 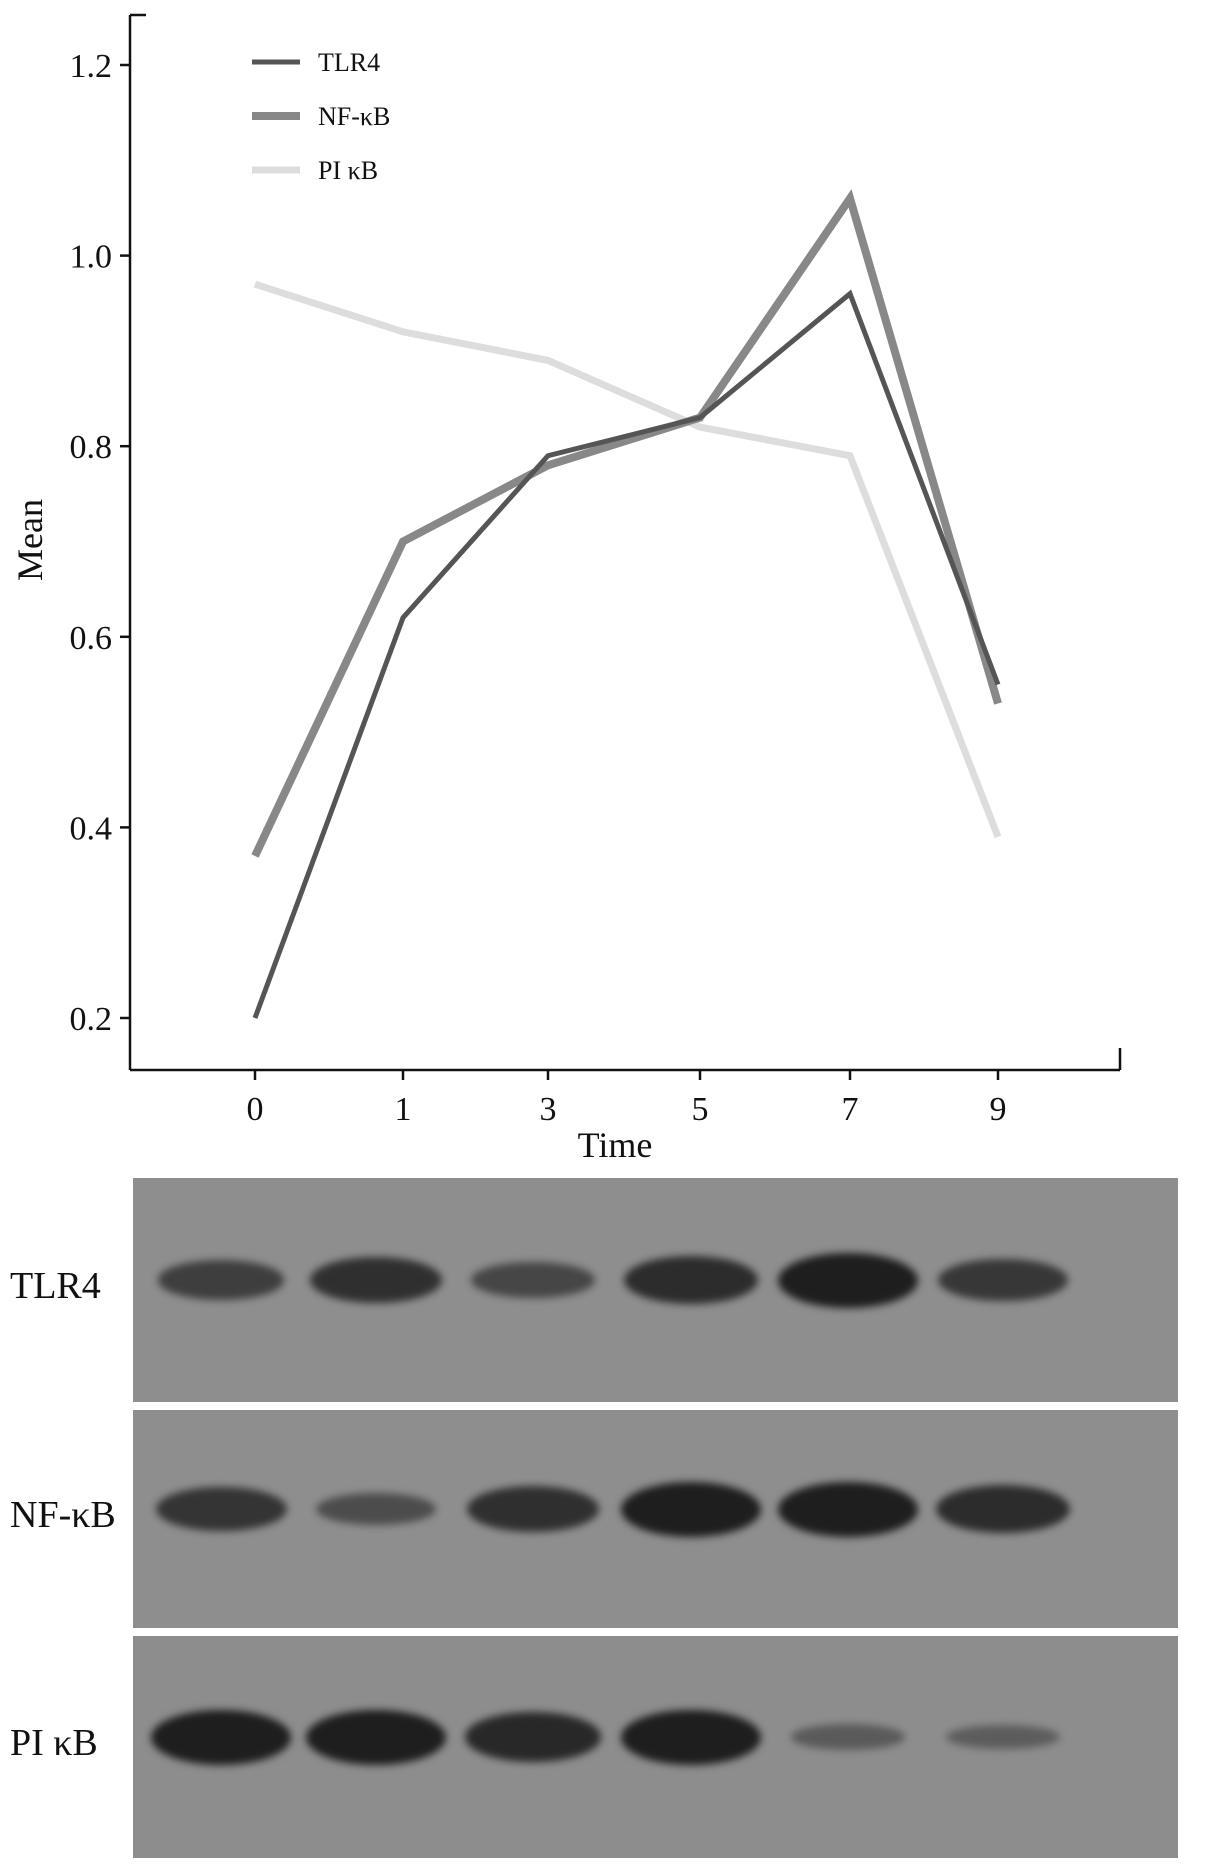 What do you see at coordinates (91, 447) in the screenshot?
I see `y-tick-label: 0.8` at bounding box center [91, 447].